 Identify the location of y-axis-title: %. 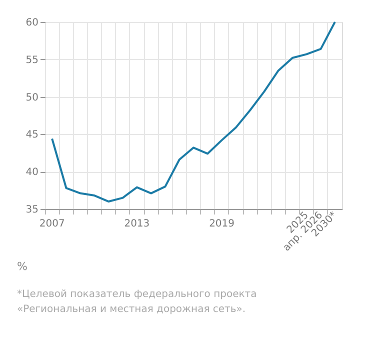
(22, 266).